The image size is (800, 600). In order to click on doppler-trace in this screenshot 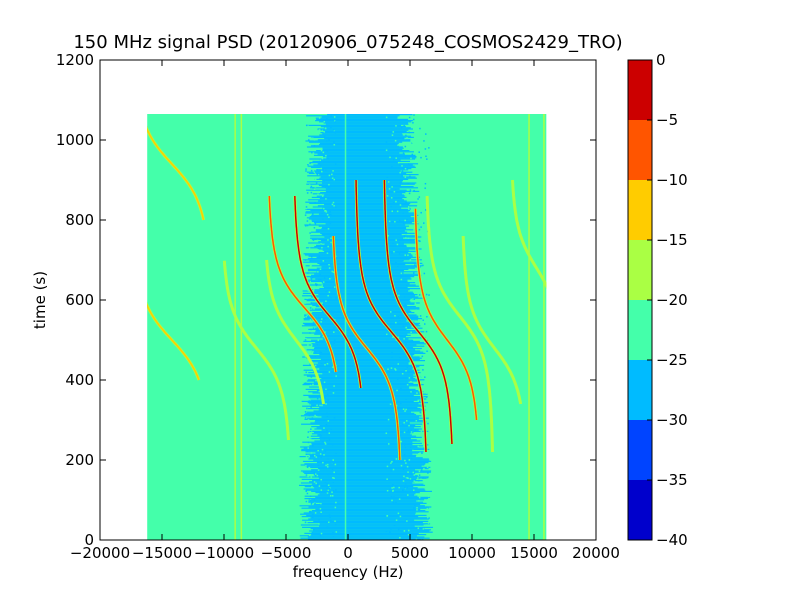, I will do `click(366, 348)`.